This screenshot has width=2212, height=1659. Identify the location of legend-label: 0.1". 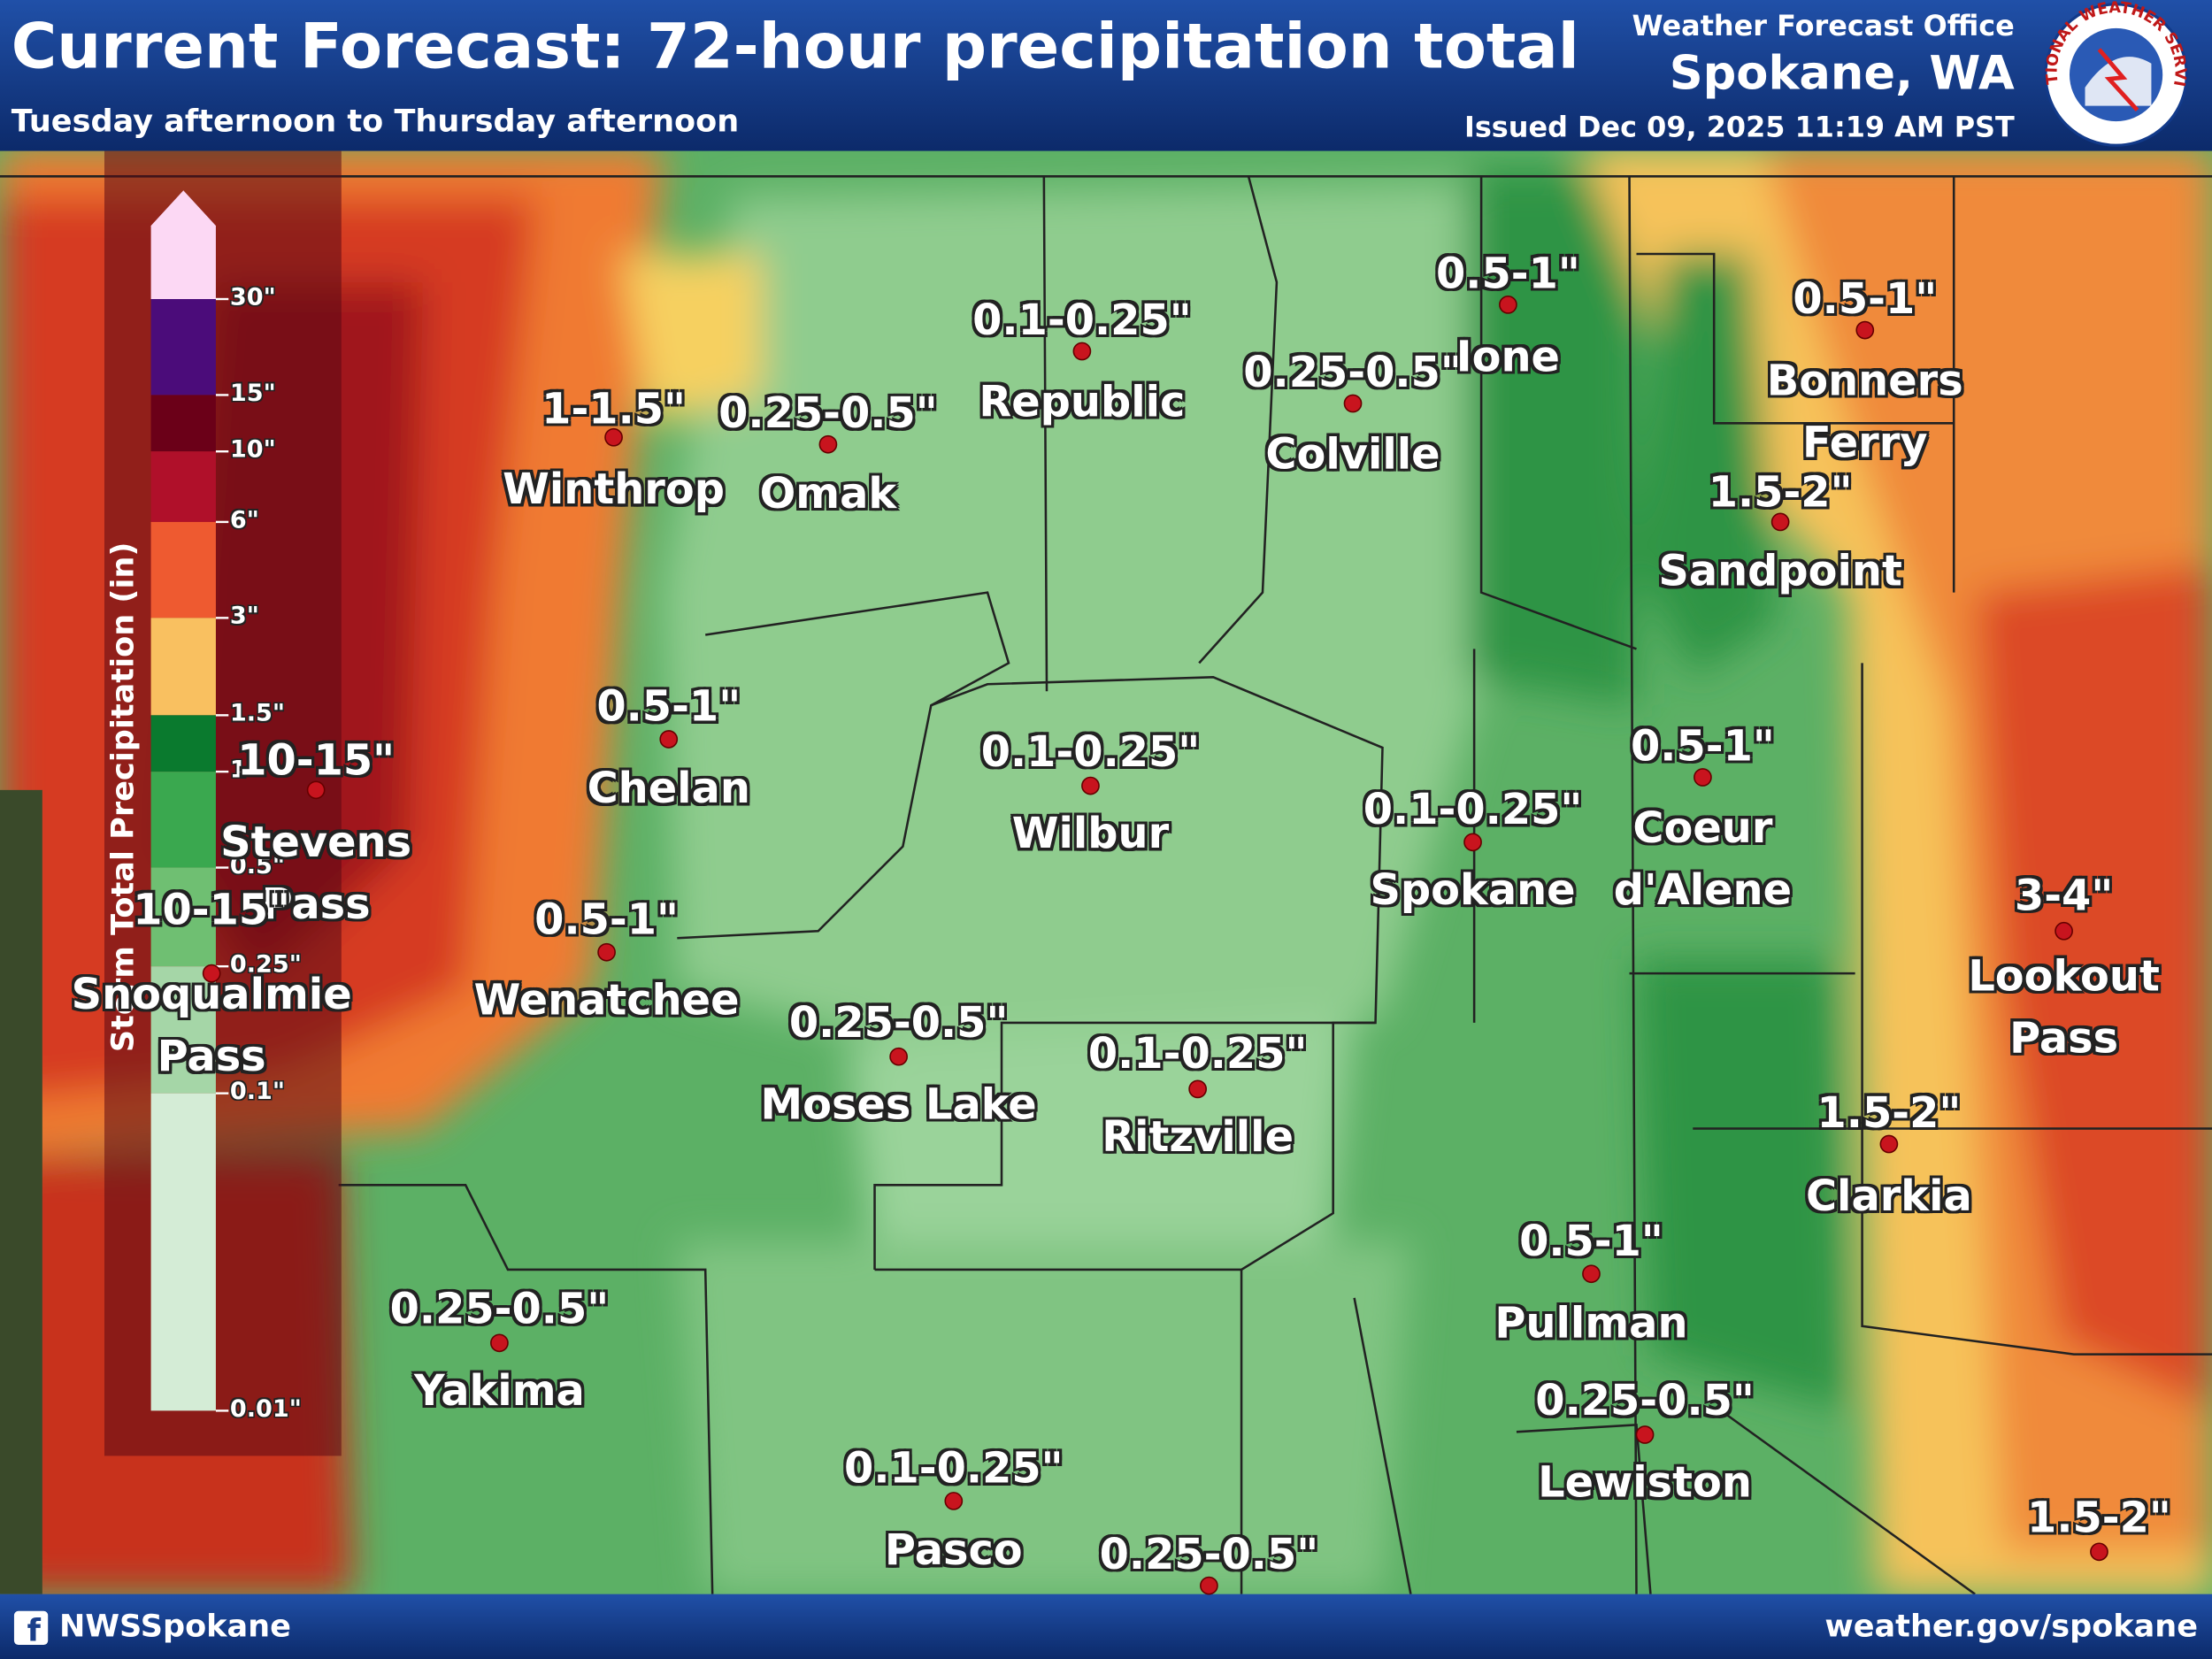
(257, 1092).